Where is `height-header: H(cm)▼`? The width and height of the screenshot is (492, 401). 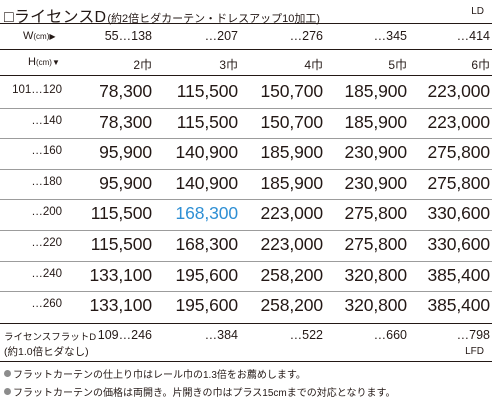
height-header: H(cm)▼ is located at coordinates (44, 62).